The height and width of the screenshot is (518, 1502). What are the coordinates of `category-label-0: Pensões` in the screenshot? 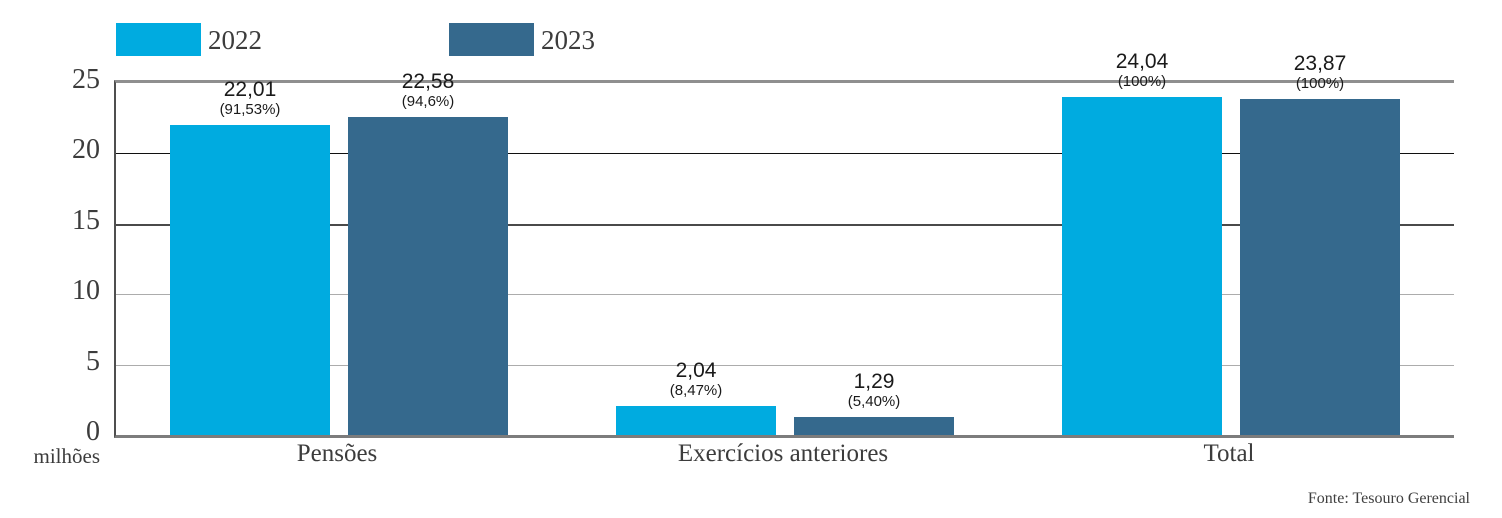 It's located at (337, 453).